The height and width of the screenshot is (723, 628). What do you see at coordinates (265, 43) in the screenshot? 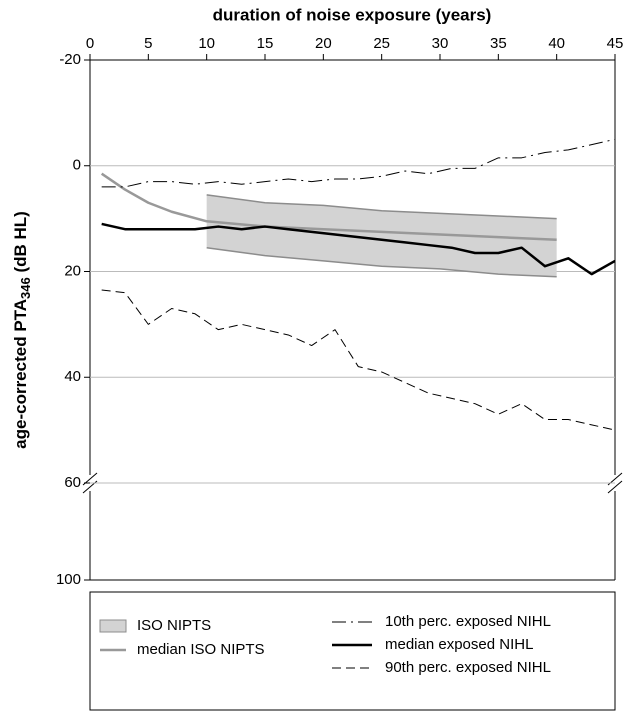
I see `x-tick-label: 15` at bounding box center [265, 43].